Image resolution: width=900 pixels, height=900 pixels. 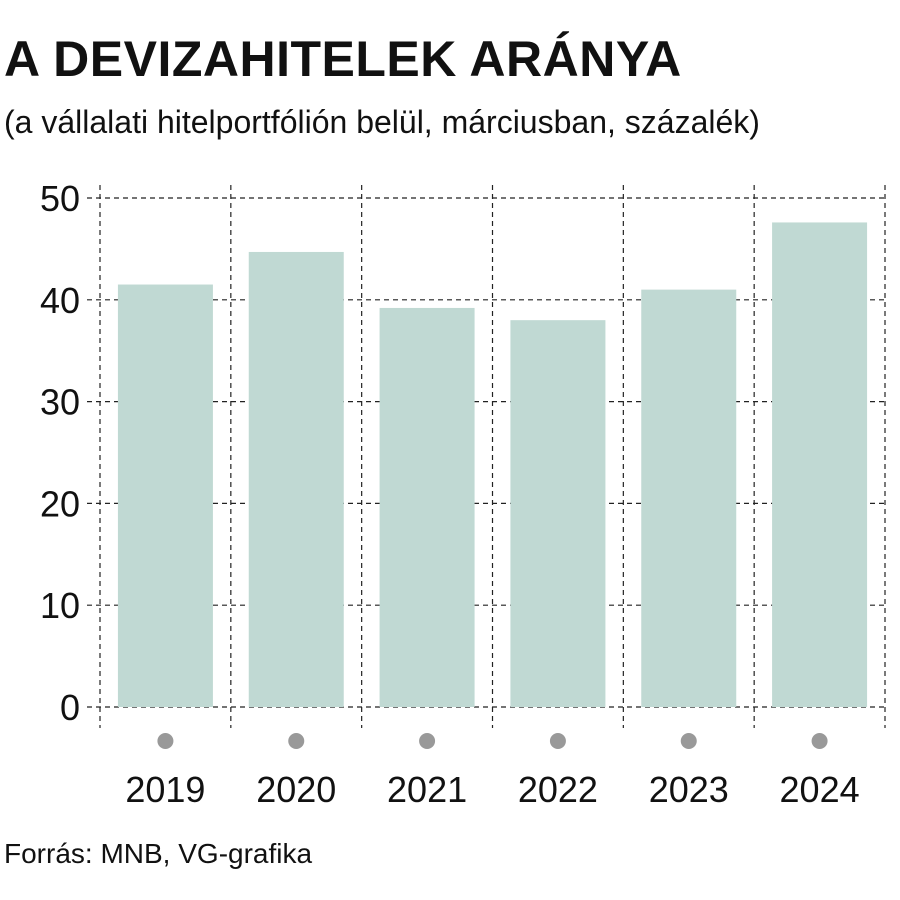 I want to click on x-axis-ticks: 2019 2020 2021 2022 2023 2024, so click(x=492, y=771).